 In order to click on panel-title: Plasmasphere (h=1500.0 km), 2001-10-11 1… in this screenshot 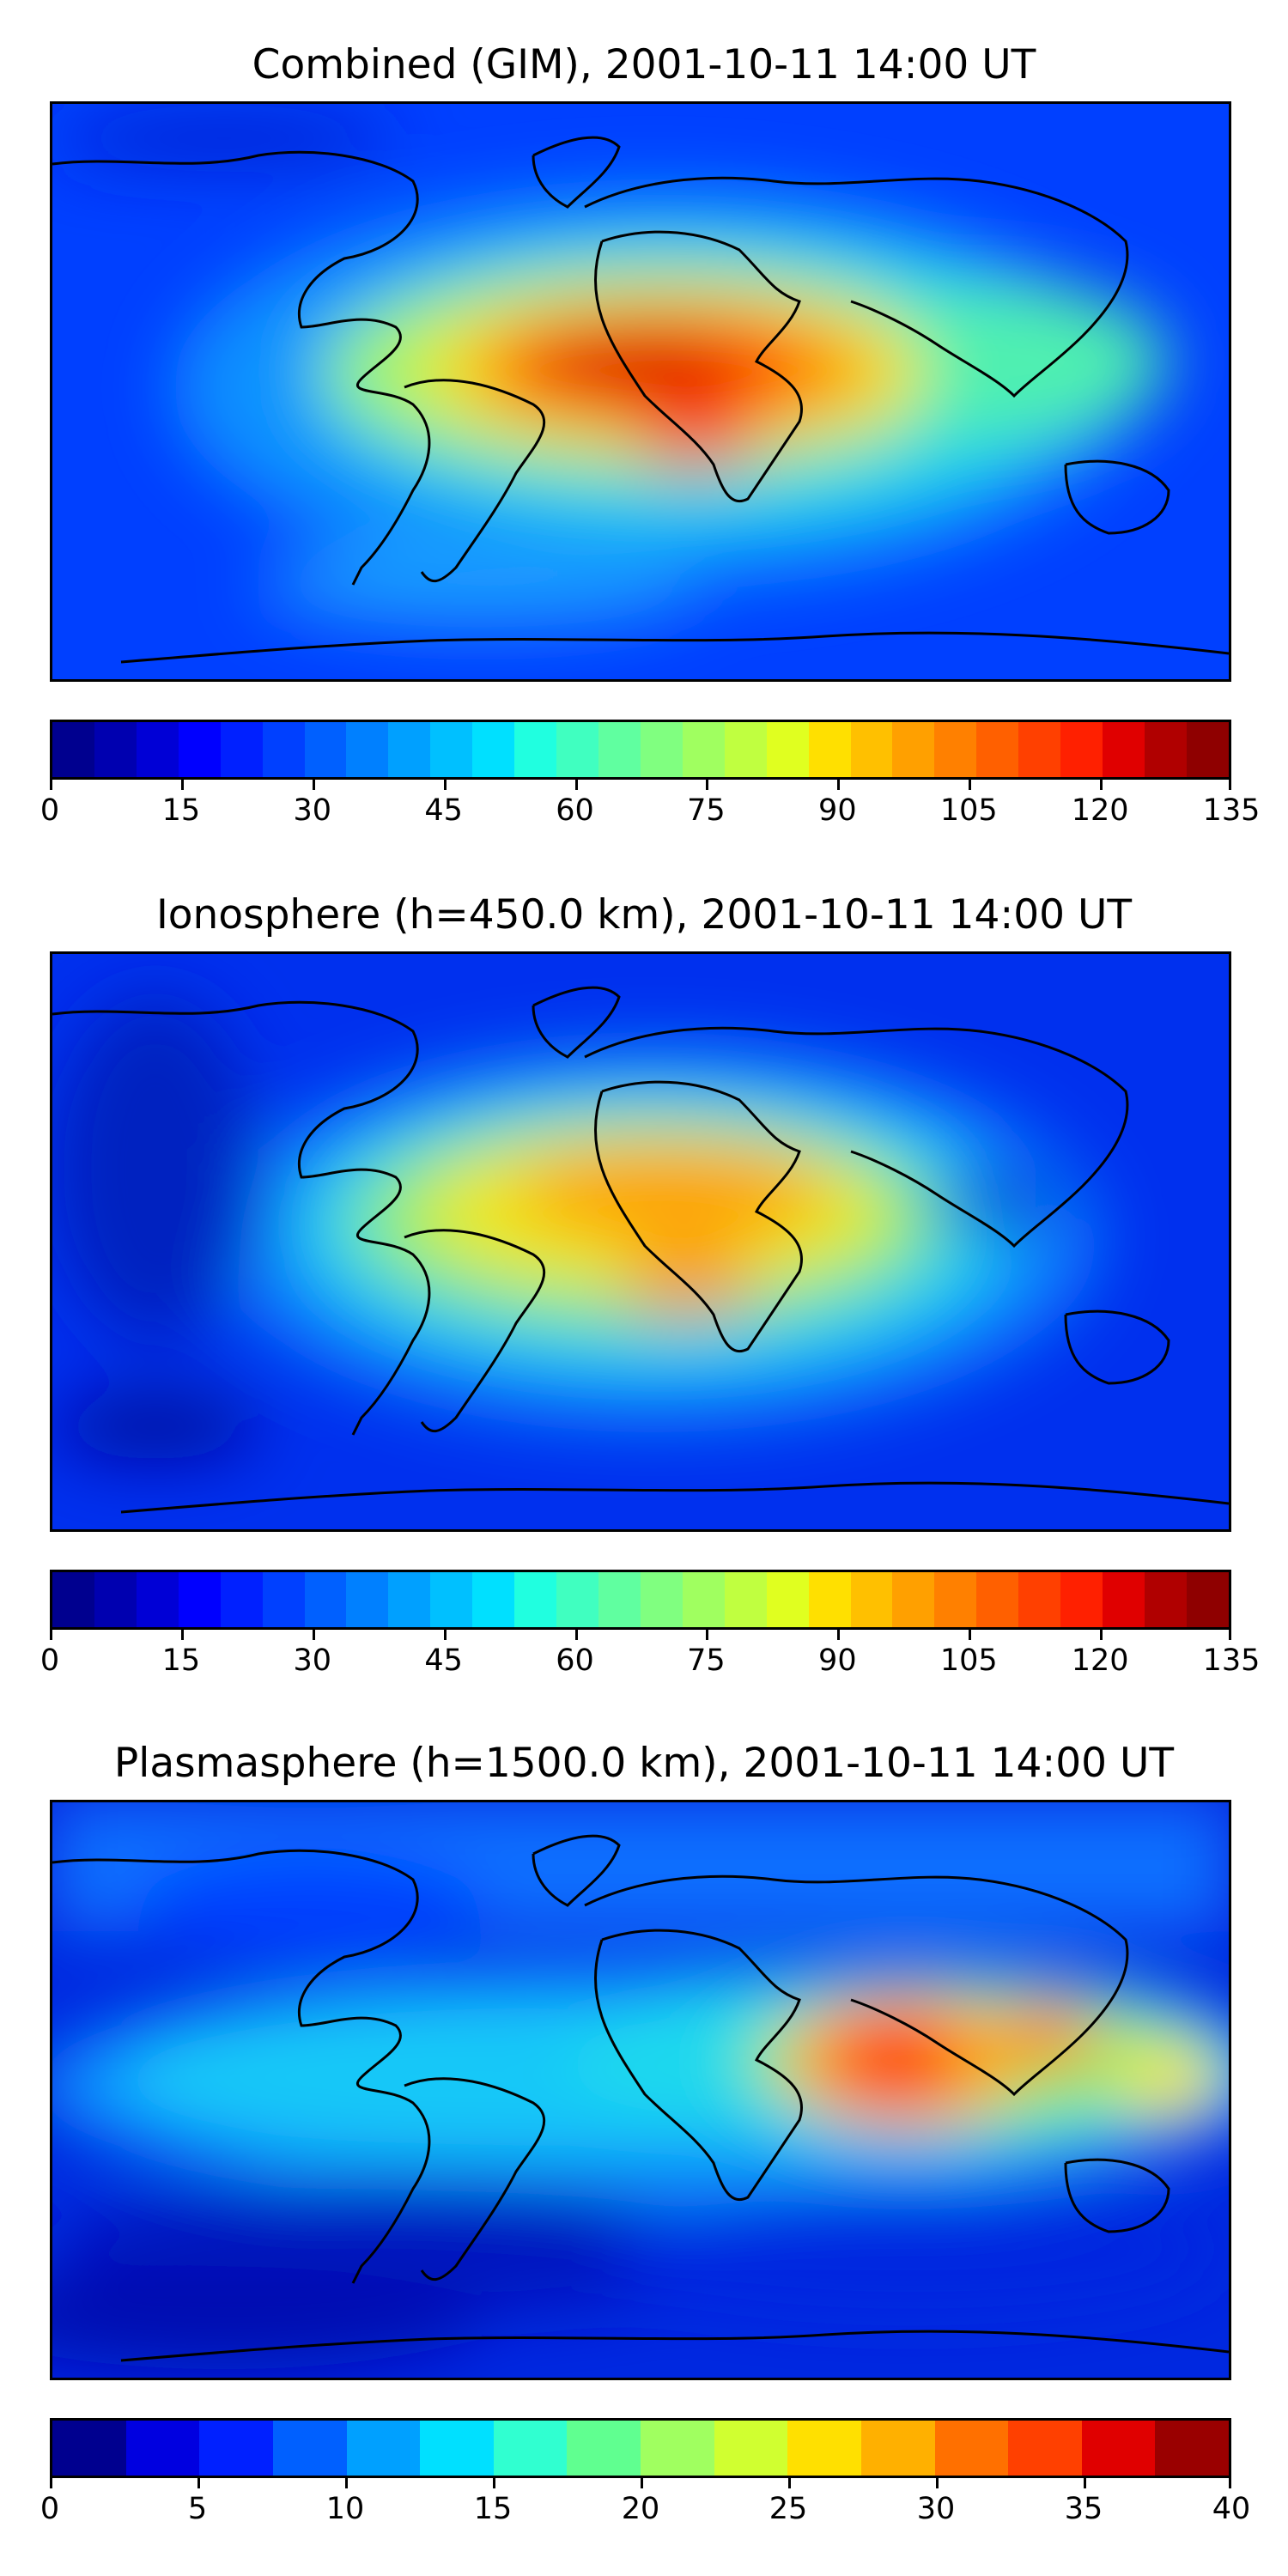, I will do `click(644, 1763)`.